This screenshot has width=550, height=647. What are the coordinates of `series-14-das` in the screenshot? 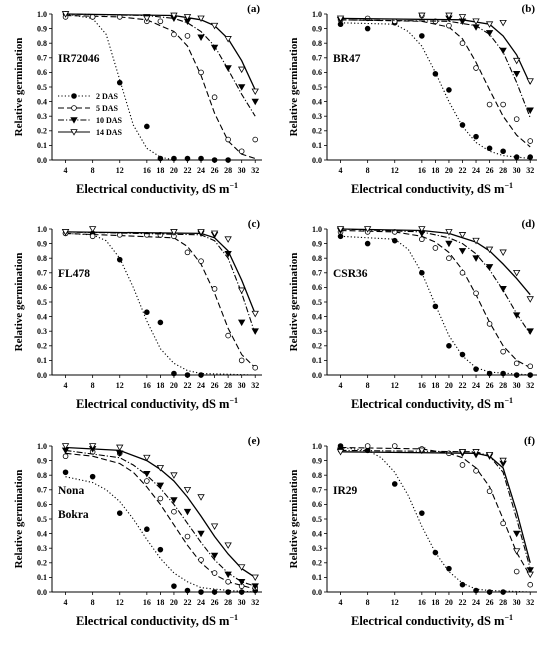 It's located at (160, 512).